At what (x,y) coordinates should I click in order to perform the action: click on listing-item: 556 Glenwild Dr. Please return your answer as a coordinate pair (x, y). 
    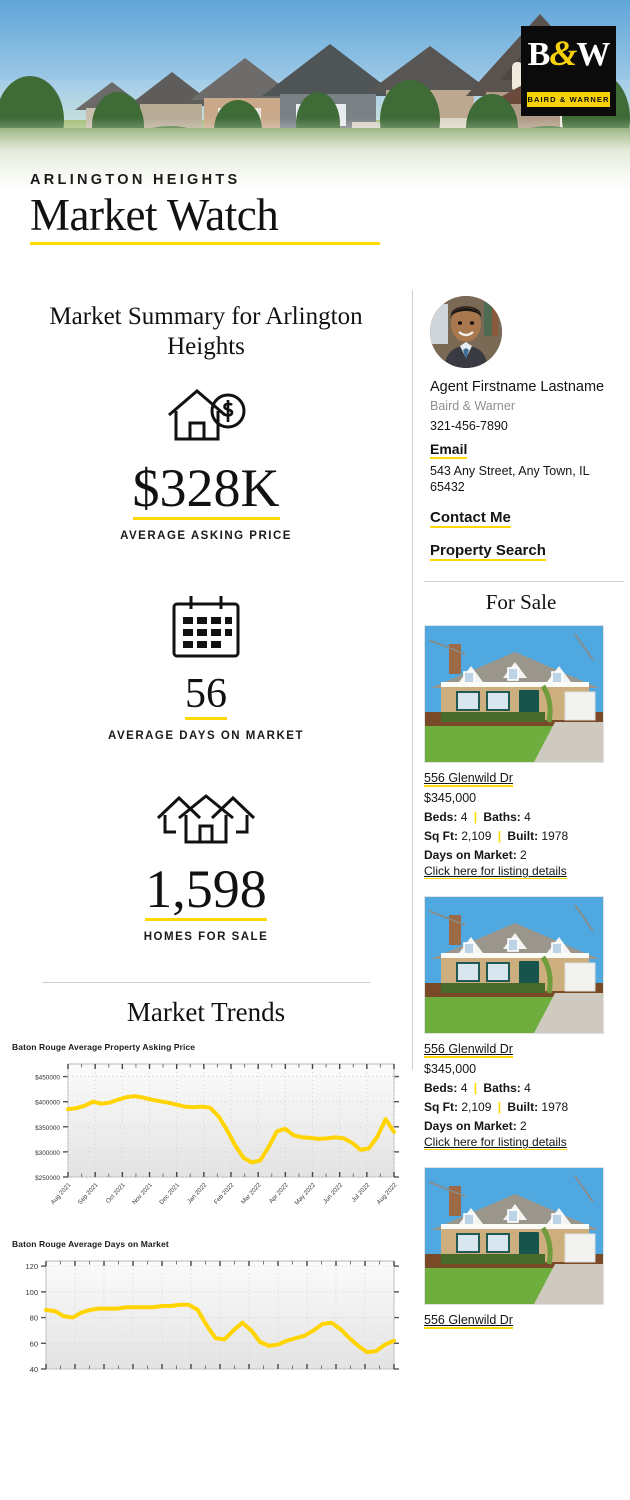
    Looking at the image, I should click on (521, 1248).